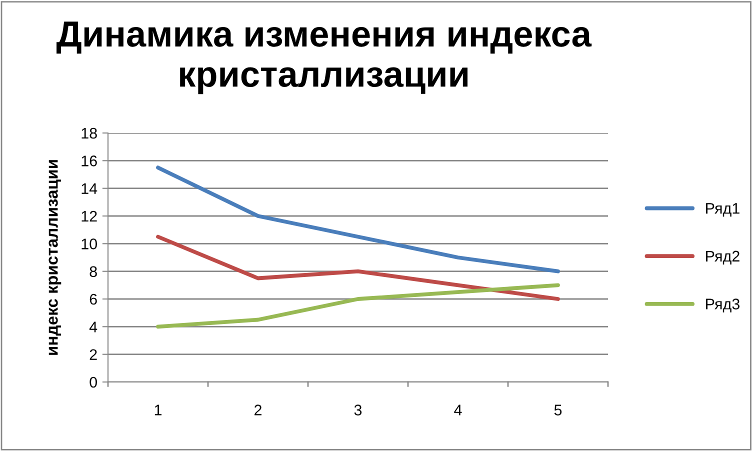 The height and width of the screenshot is (451, 753). Describe the element at coordinates (89, 244) in the screenshot. I see `y-tick-label: 10` at that location.